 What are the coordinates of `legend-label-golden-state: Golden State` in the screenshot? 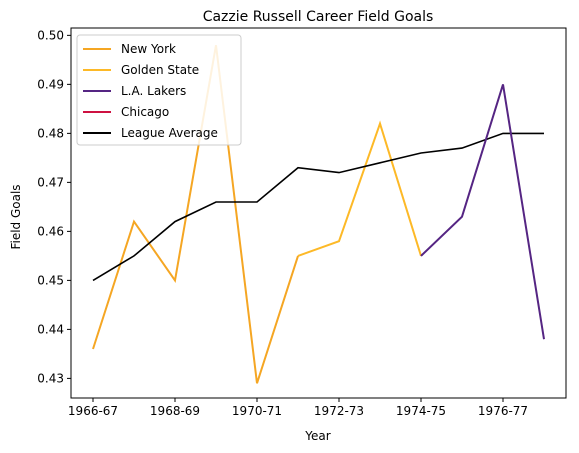 It's located at (160, 70).